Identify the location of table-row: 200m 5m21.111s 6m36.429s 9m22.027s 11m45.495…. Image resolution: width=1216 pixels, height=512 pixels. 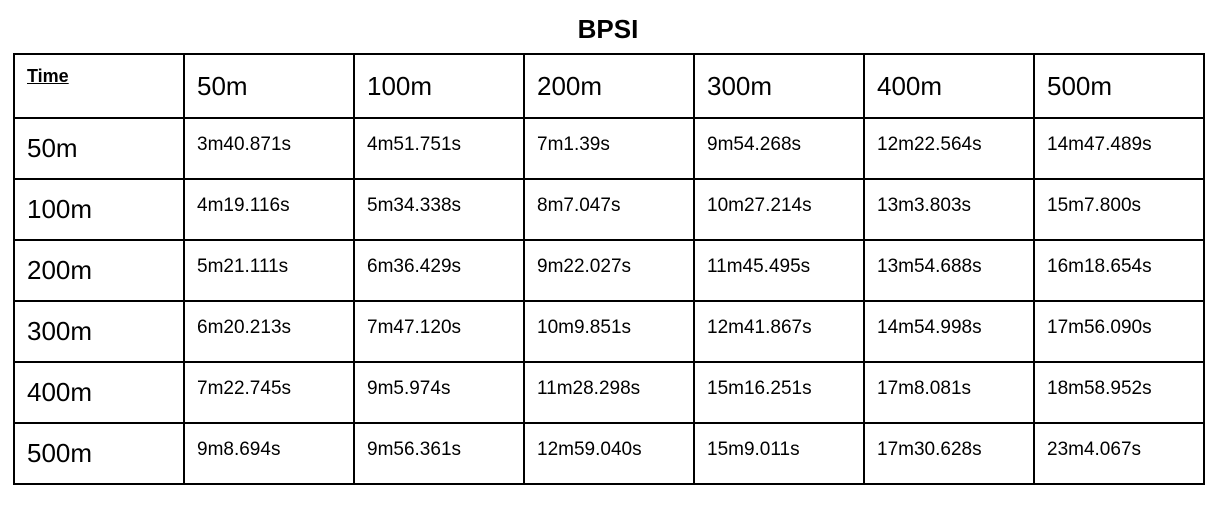
(609, 270).